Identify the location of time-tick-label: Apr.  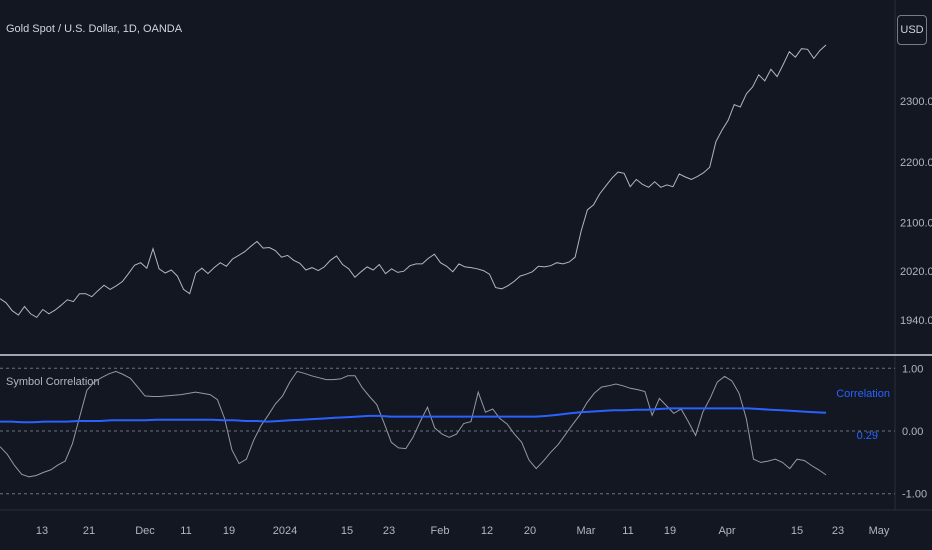
(726, 531).